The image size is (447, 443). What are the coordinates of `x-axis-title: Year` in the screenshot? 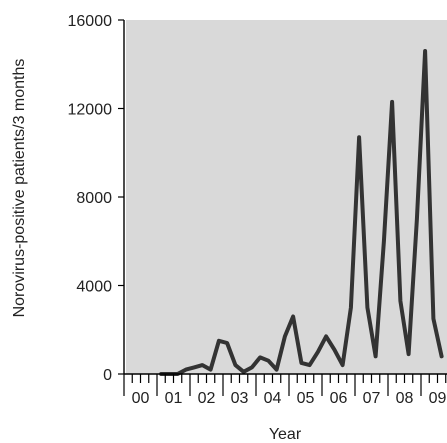 It's located at (285, 434).